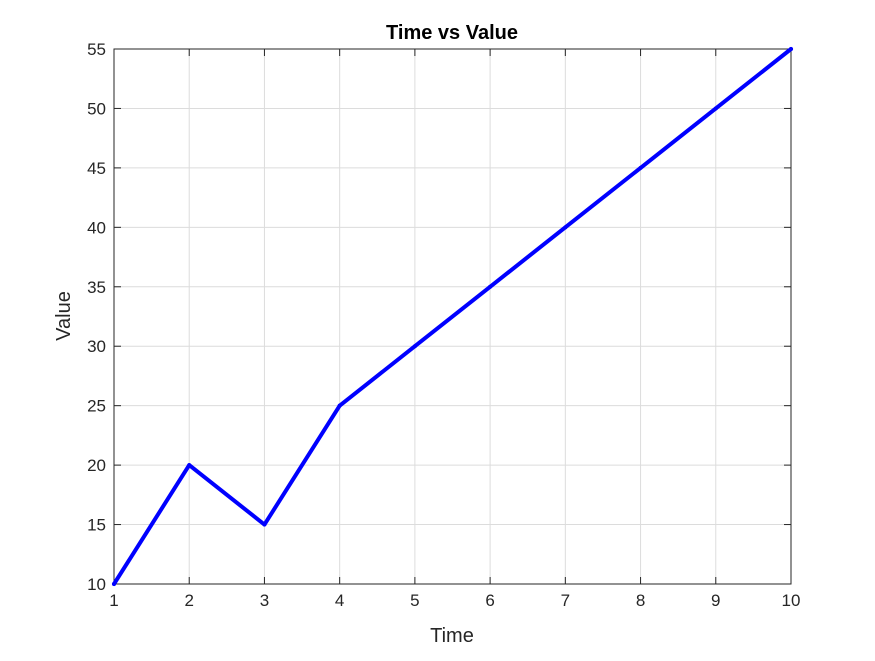 Image resolution: width=875 pixels, height=661 pixels. What do you see at coordinates (452, 33) in the screenshot?
I see `chart-title: Time vs Value` at bounding box center [452, 33].